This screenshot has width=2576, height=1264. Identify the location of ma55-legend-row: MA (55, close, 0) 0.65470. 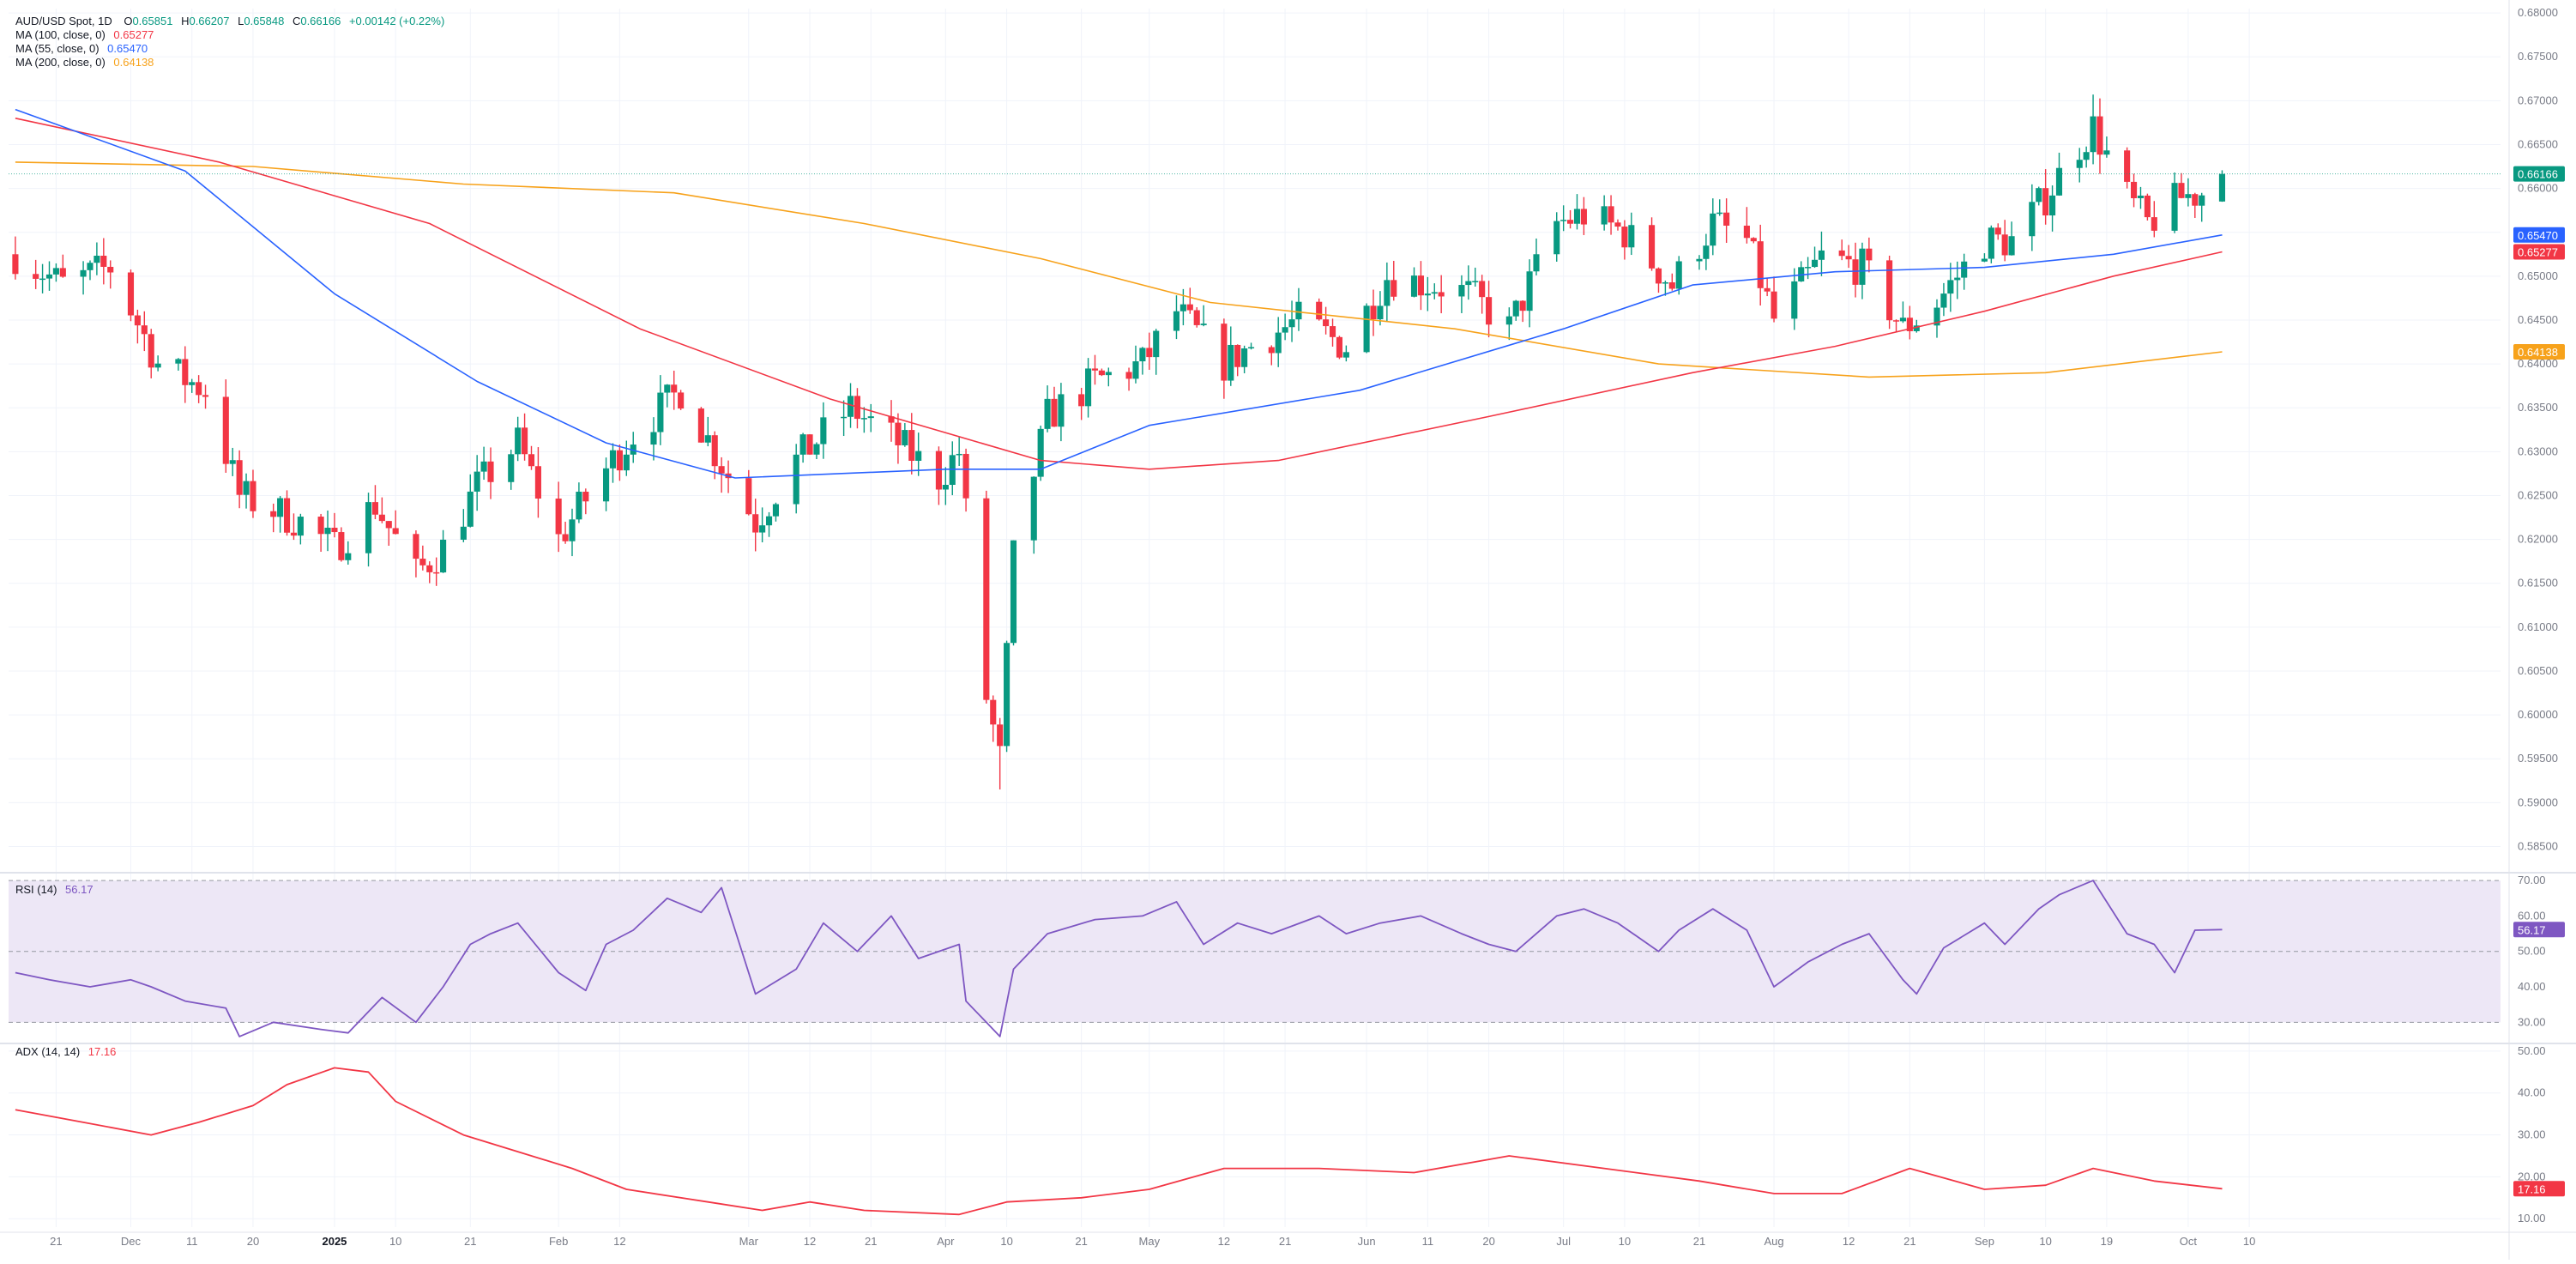
(229, 49).